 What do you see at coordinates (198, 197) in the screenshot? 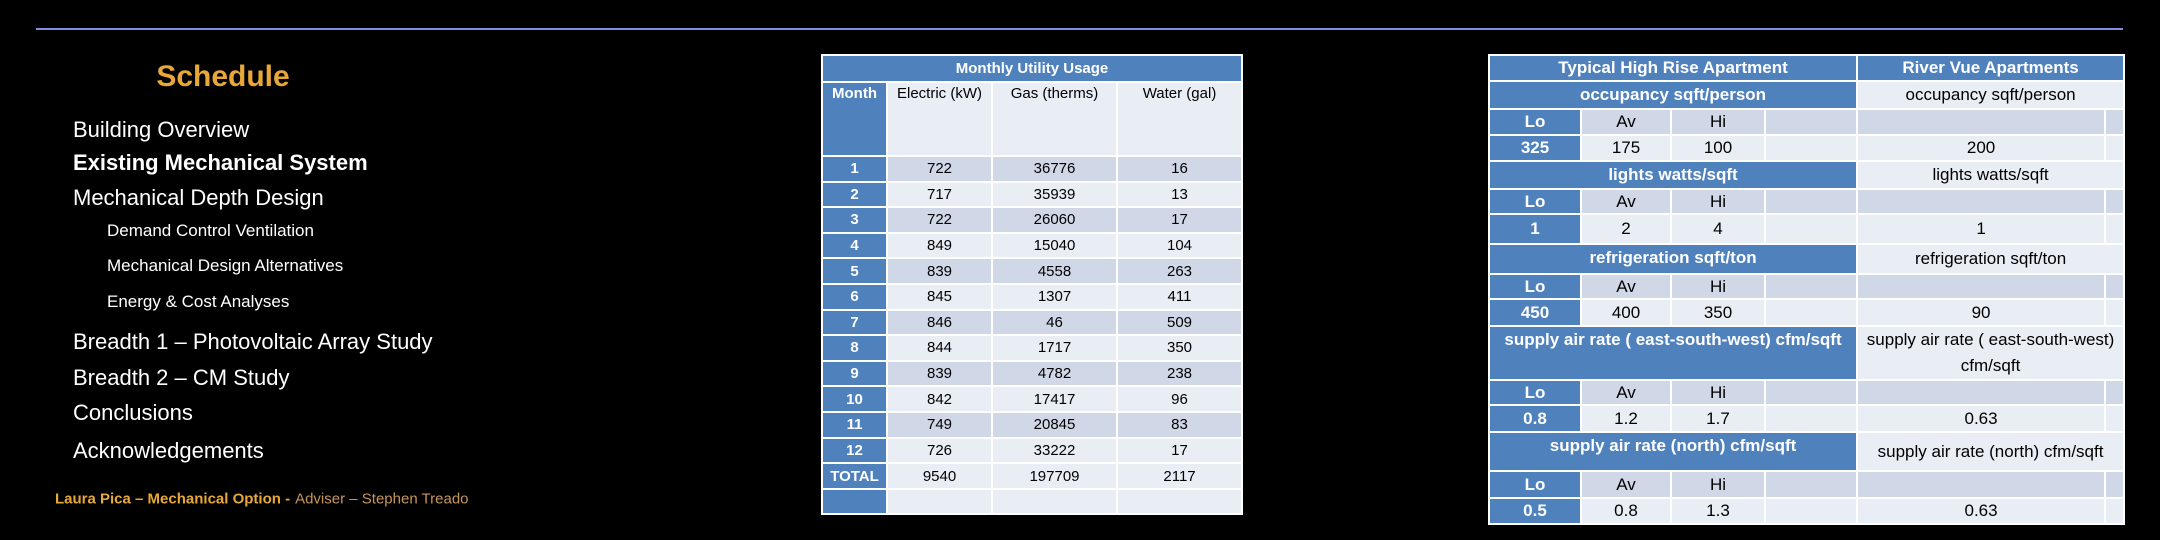
I see `menu-item: Mechanical Depth Design` at bounding box center [198, 197].